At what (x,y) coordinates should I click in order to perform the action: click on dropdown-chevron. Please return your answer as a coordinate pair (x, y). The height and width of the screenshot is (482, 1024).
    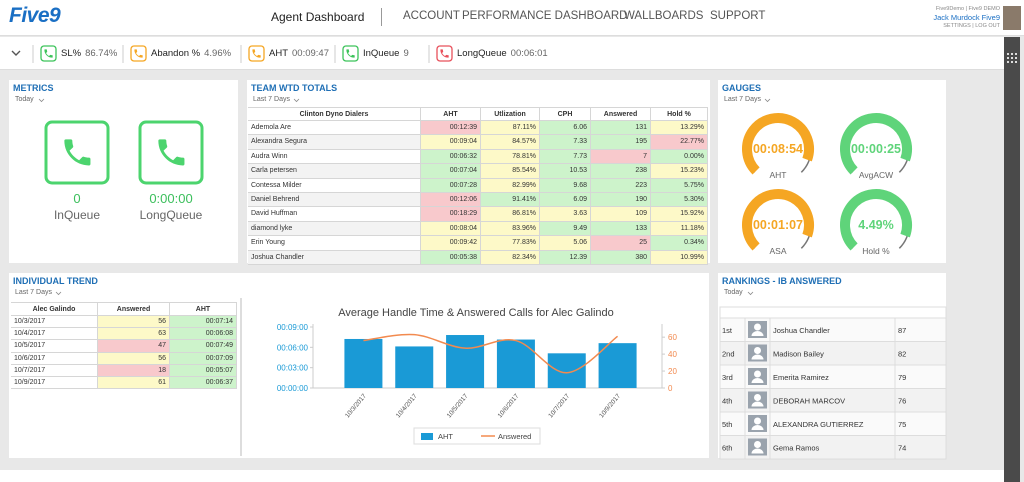
    Looking at the image, I should click on (41, 100).